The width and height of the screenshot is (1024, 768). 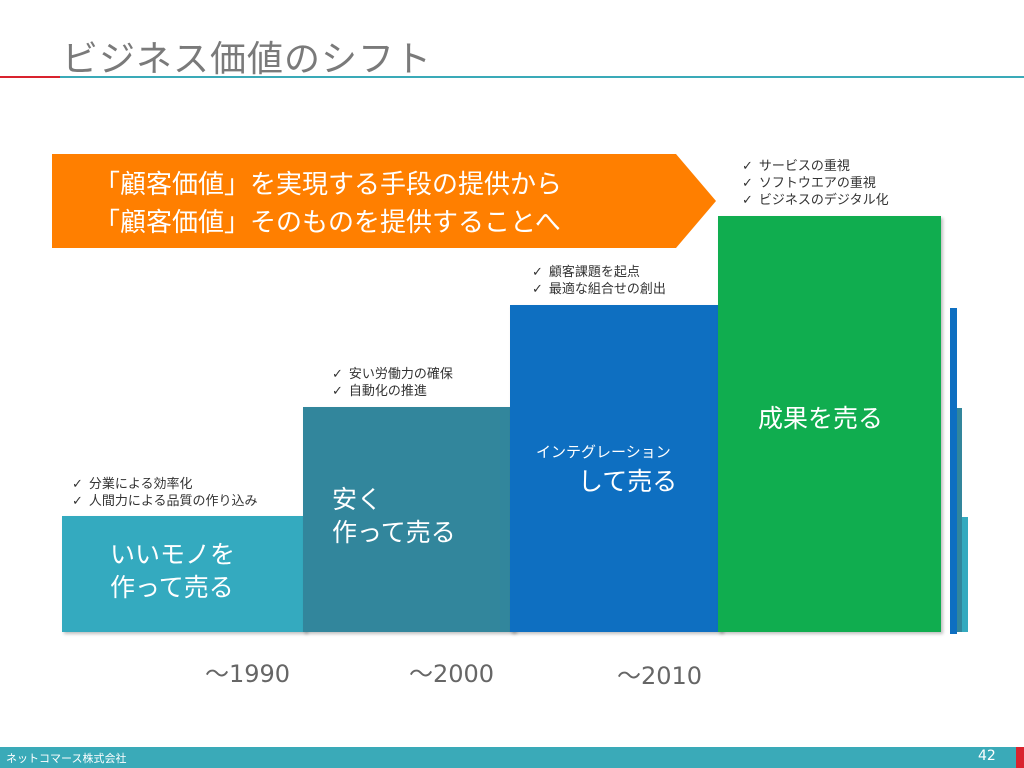 What do you see at coordinates (1020, 757) in the screenshot?
I see `footer-accent` at bounding box center [1020, 757].